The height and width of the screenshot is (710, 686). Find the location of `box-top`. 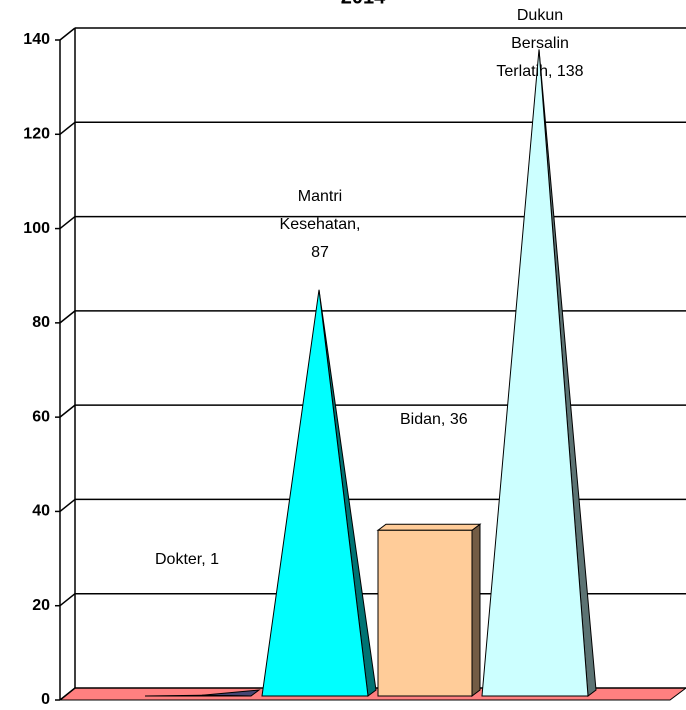

box-top is located at coordinates (429, 527).